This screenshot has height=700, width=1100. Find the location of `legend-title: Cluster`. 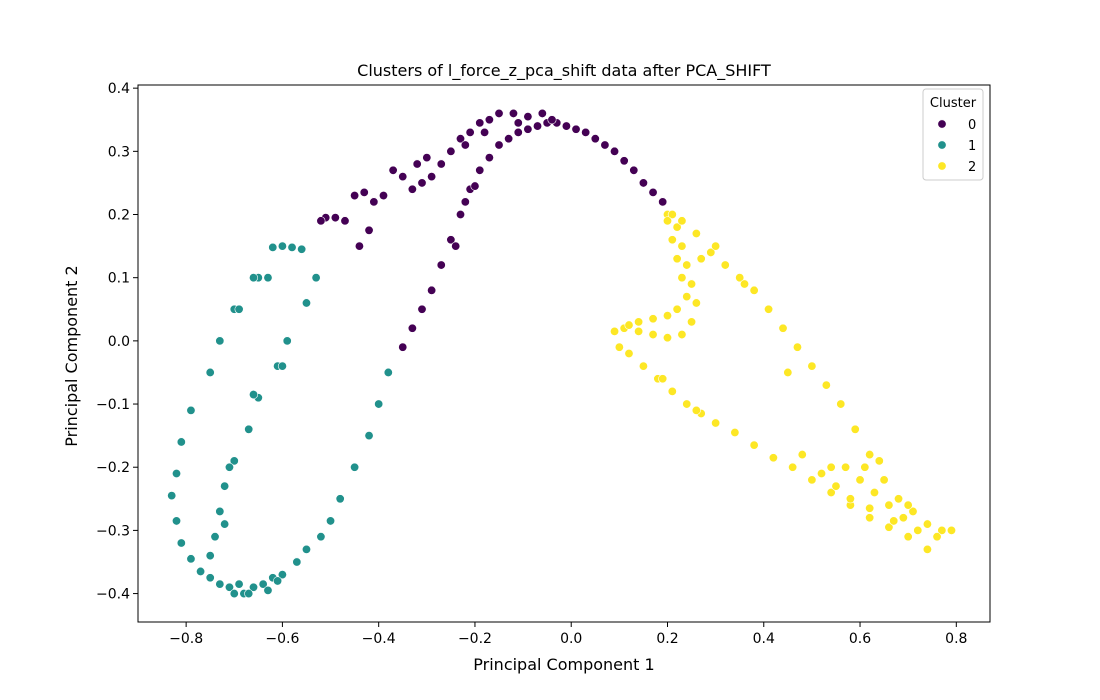

legend-title: Cluster is located at coordinates (953, 103).